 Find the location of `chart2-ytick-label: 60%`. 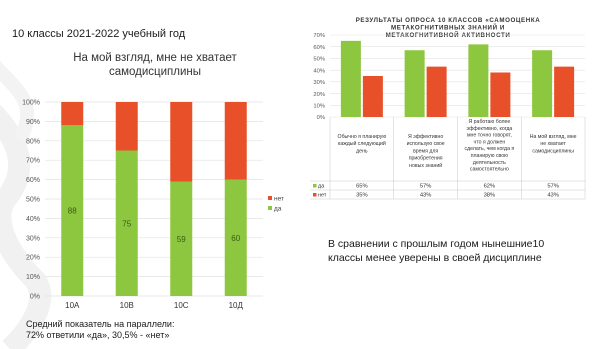

chart2-ytick-label: 60% is located at coordinates (319, 48).